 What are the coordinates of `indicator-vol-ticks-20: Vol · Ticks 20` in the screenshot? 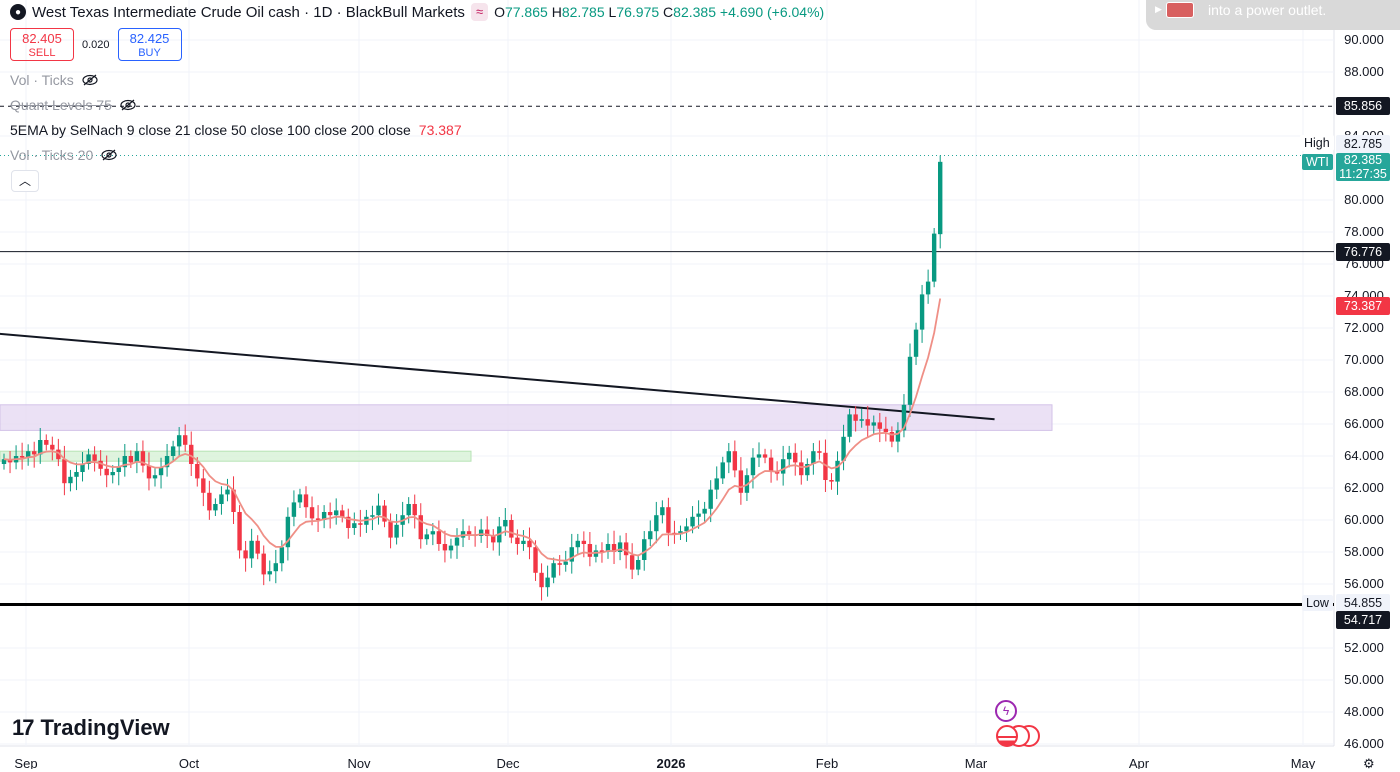 It's located at (63, 155).